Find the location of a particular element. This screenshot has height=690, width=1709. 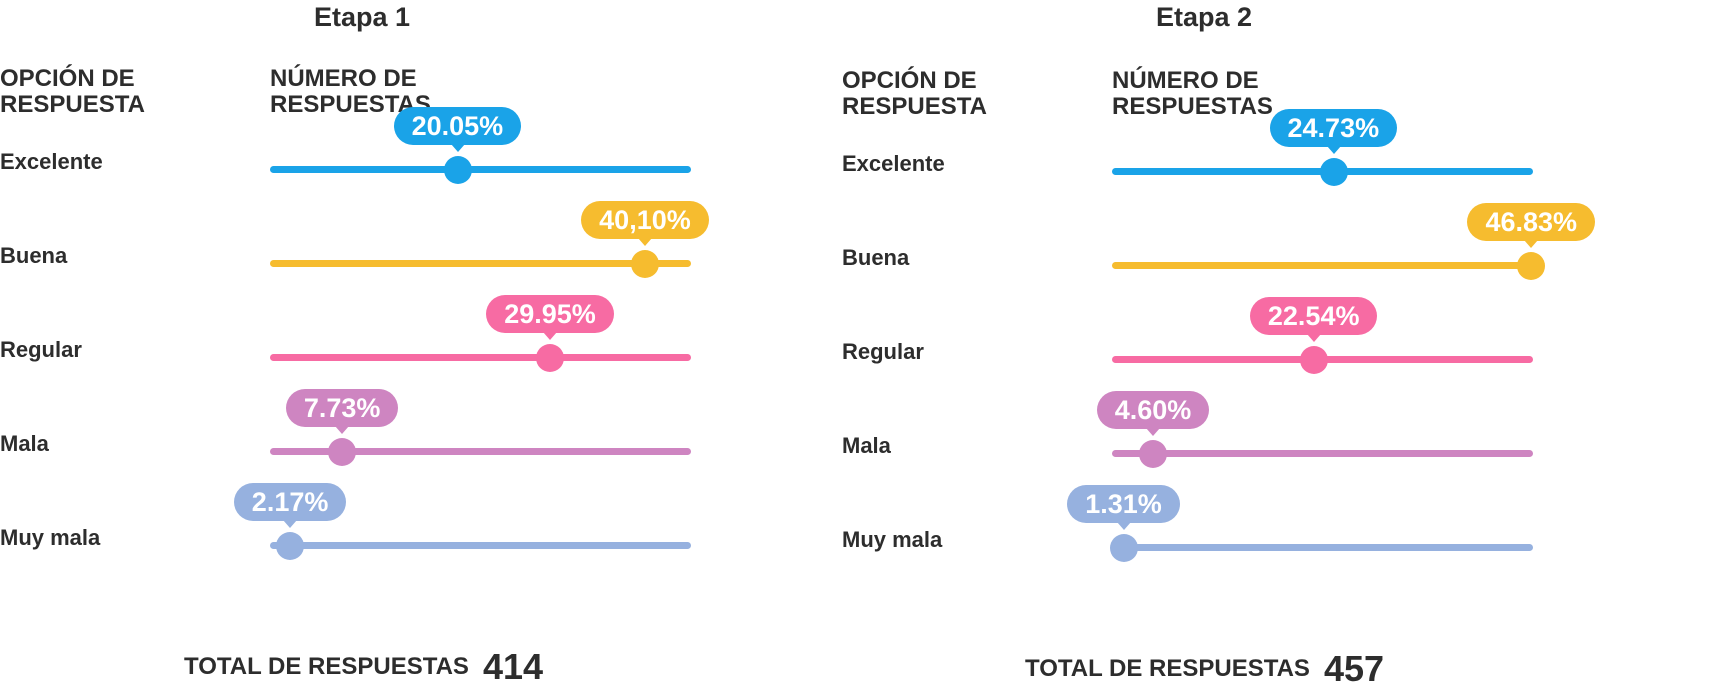

value-label: 29.95% is located at coordinates (550, 313).